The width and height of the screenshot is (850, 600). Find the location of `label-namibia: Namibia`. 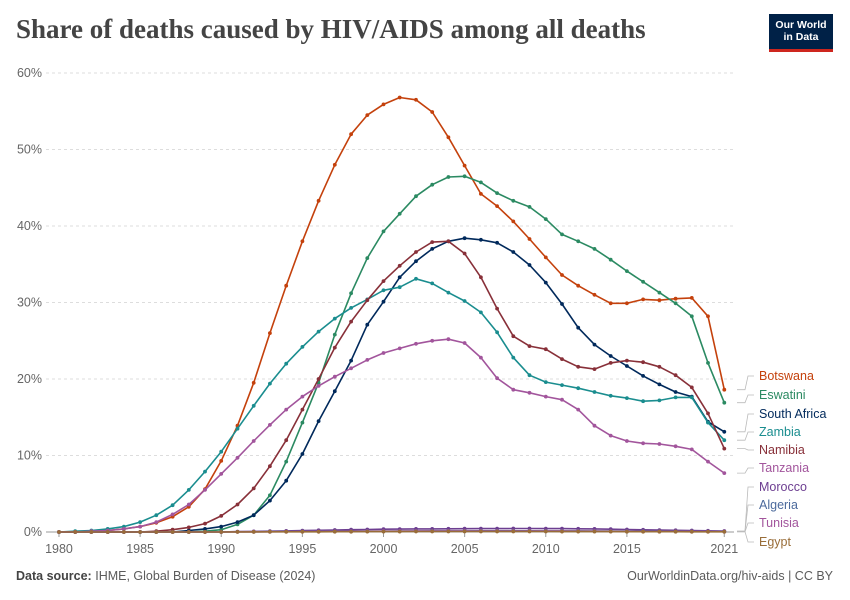

label-namibia: Namibia is located at coordinates (771, 450).